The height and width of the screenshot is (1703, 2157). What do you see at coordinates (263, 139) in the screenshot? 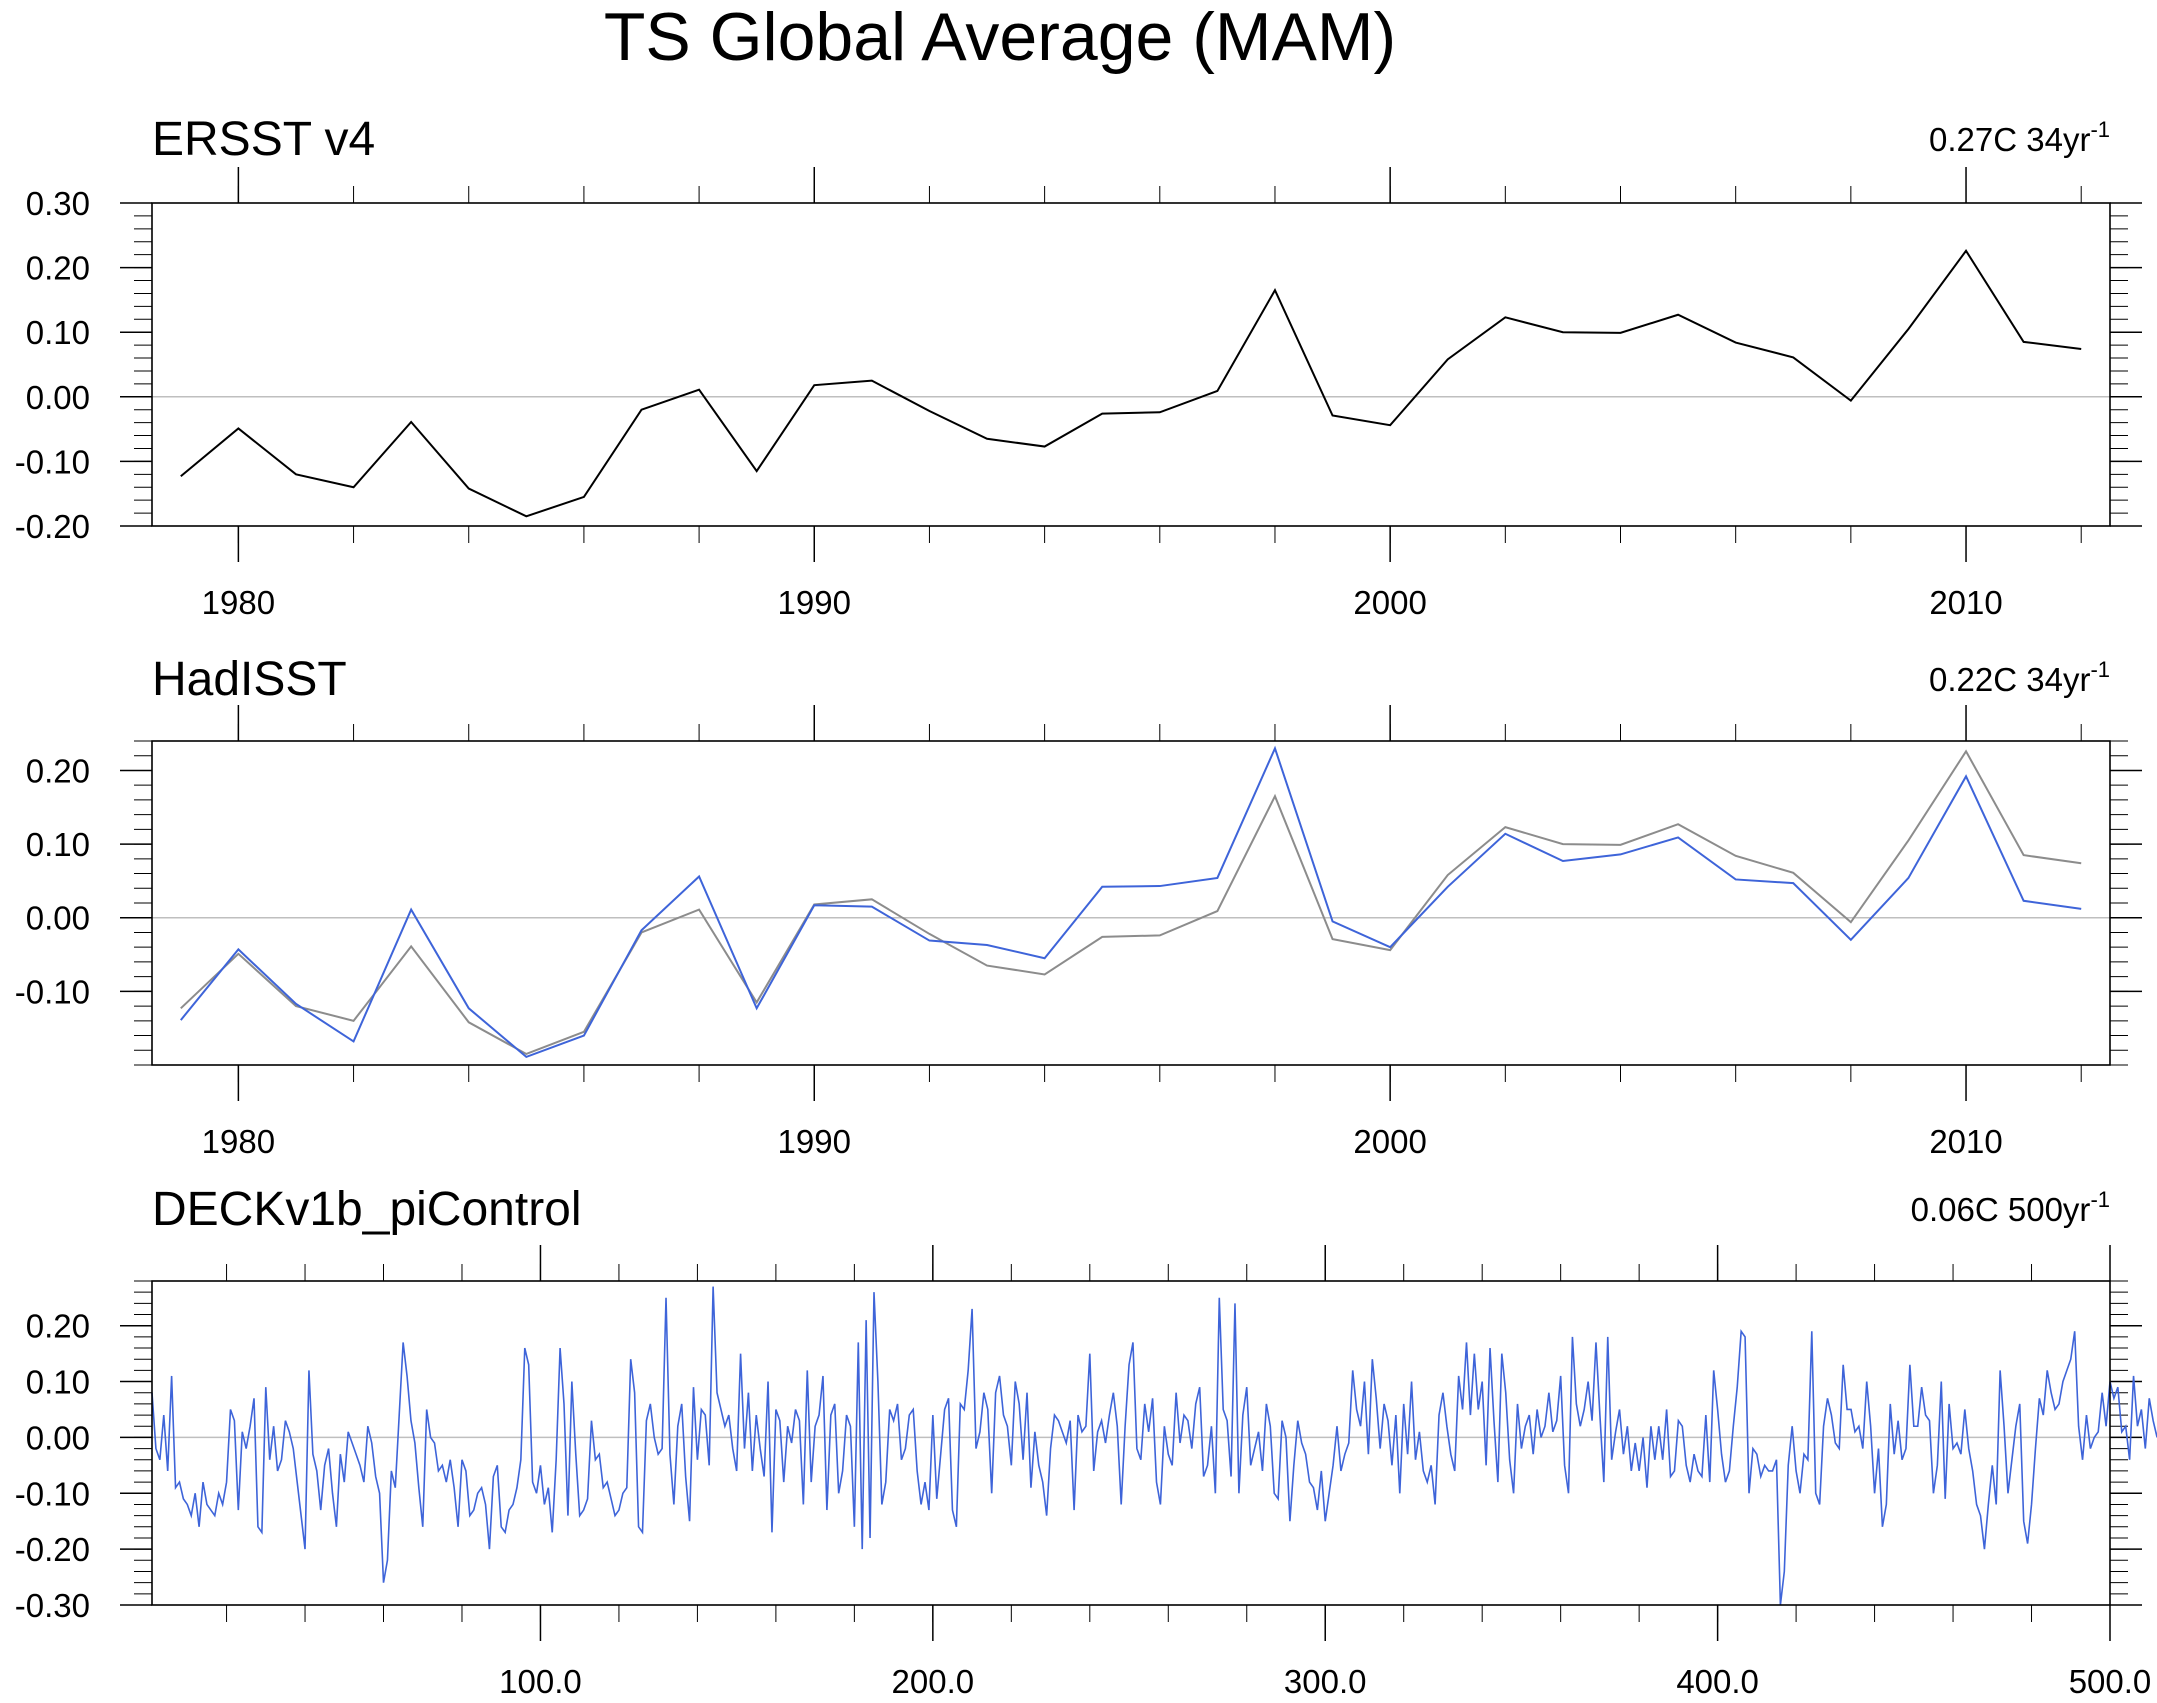
I see `panel-title: ERSST v4` at bounding box center [263, 139].